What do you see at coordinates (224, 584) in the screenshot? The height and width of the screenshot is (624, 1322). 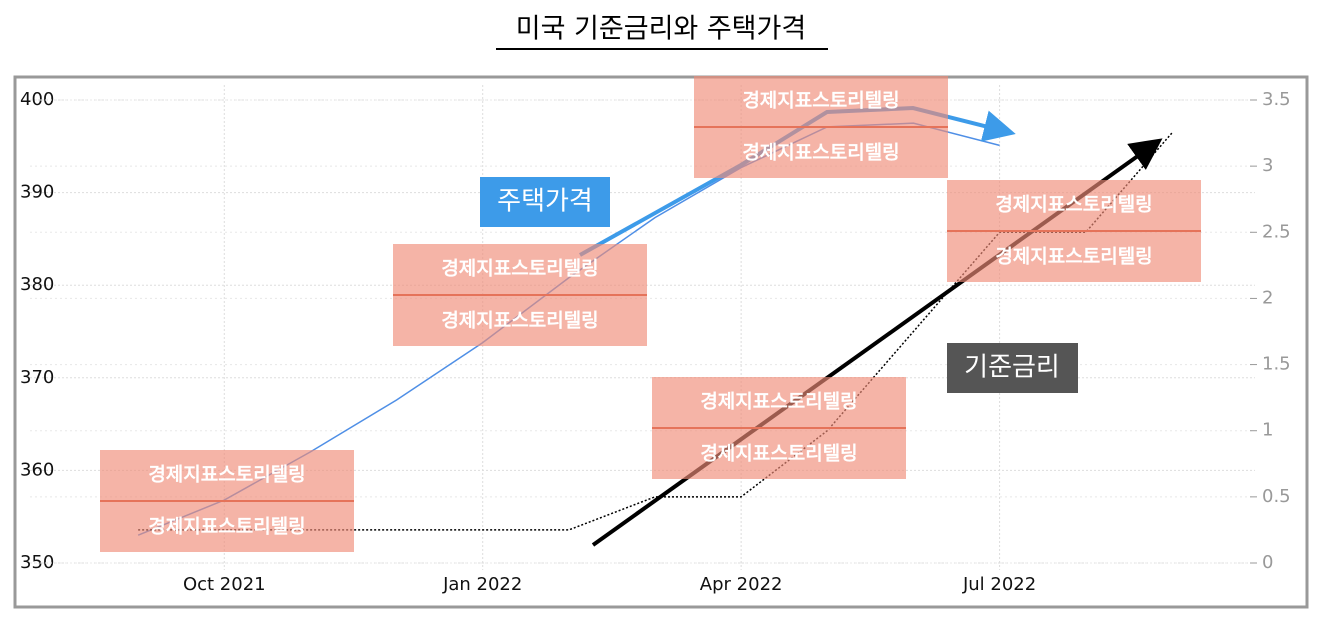 I see `x-tick-label: Oct 2021` at bounding box center [224, 584].